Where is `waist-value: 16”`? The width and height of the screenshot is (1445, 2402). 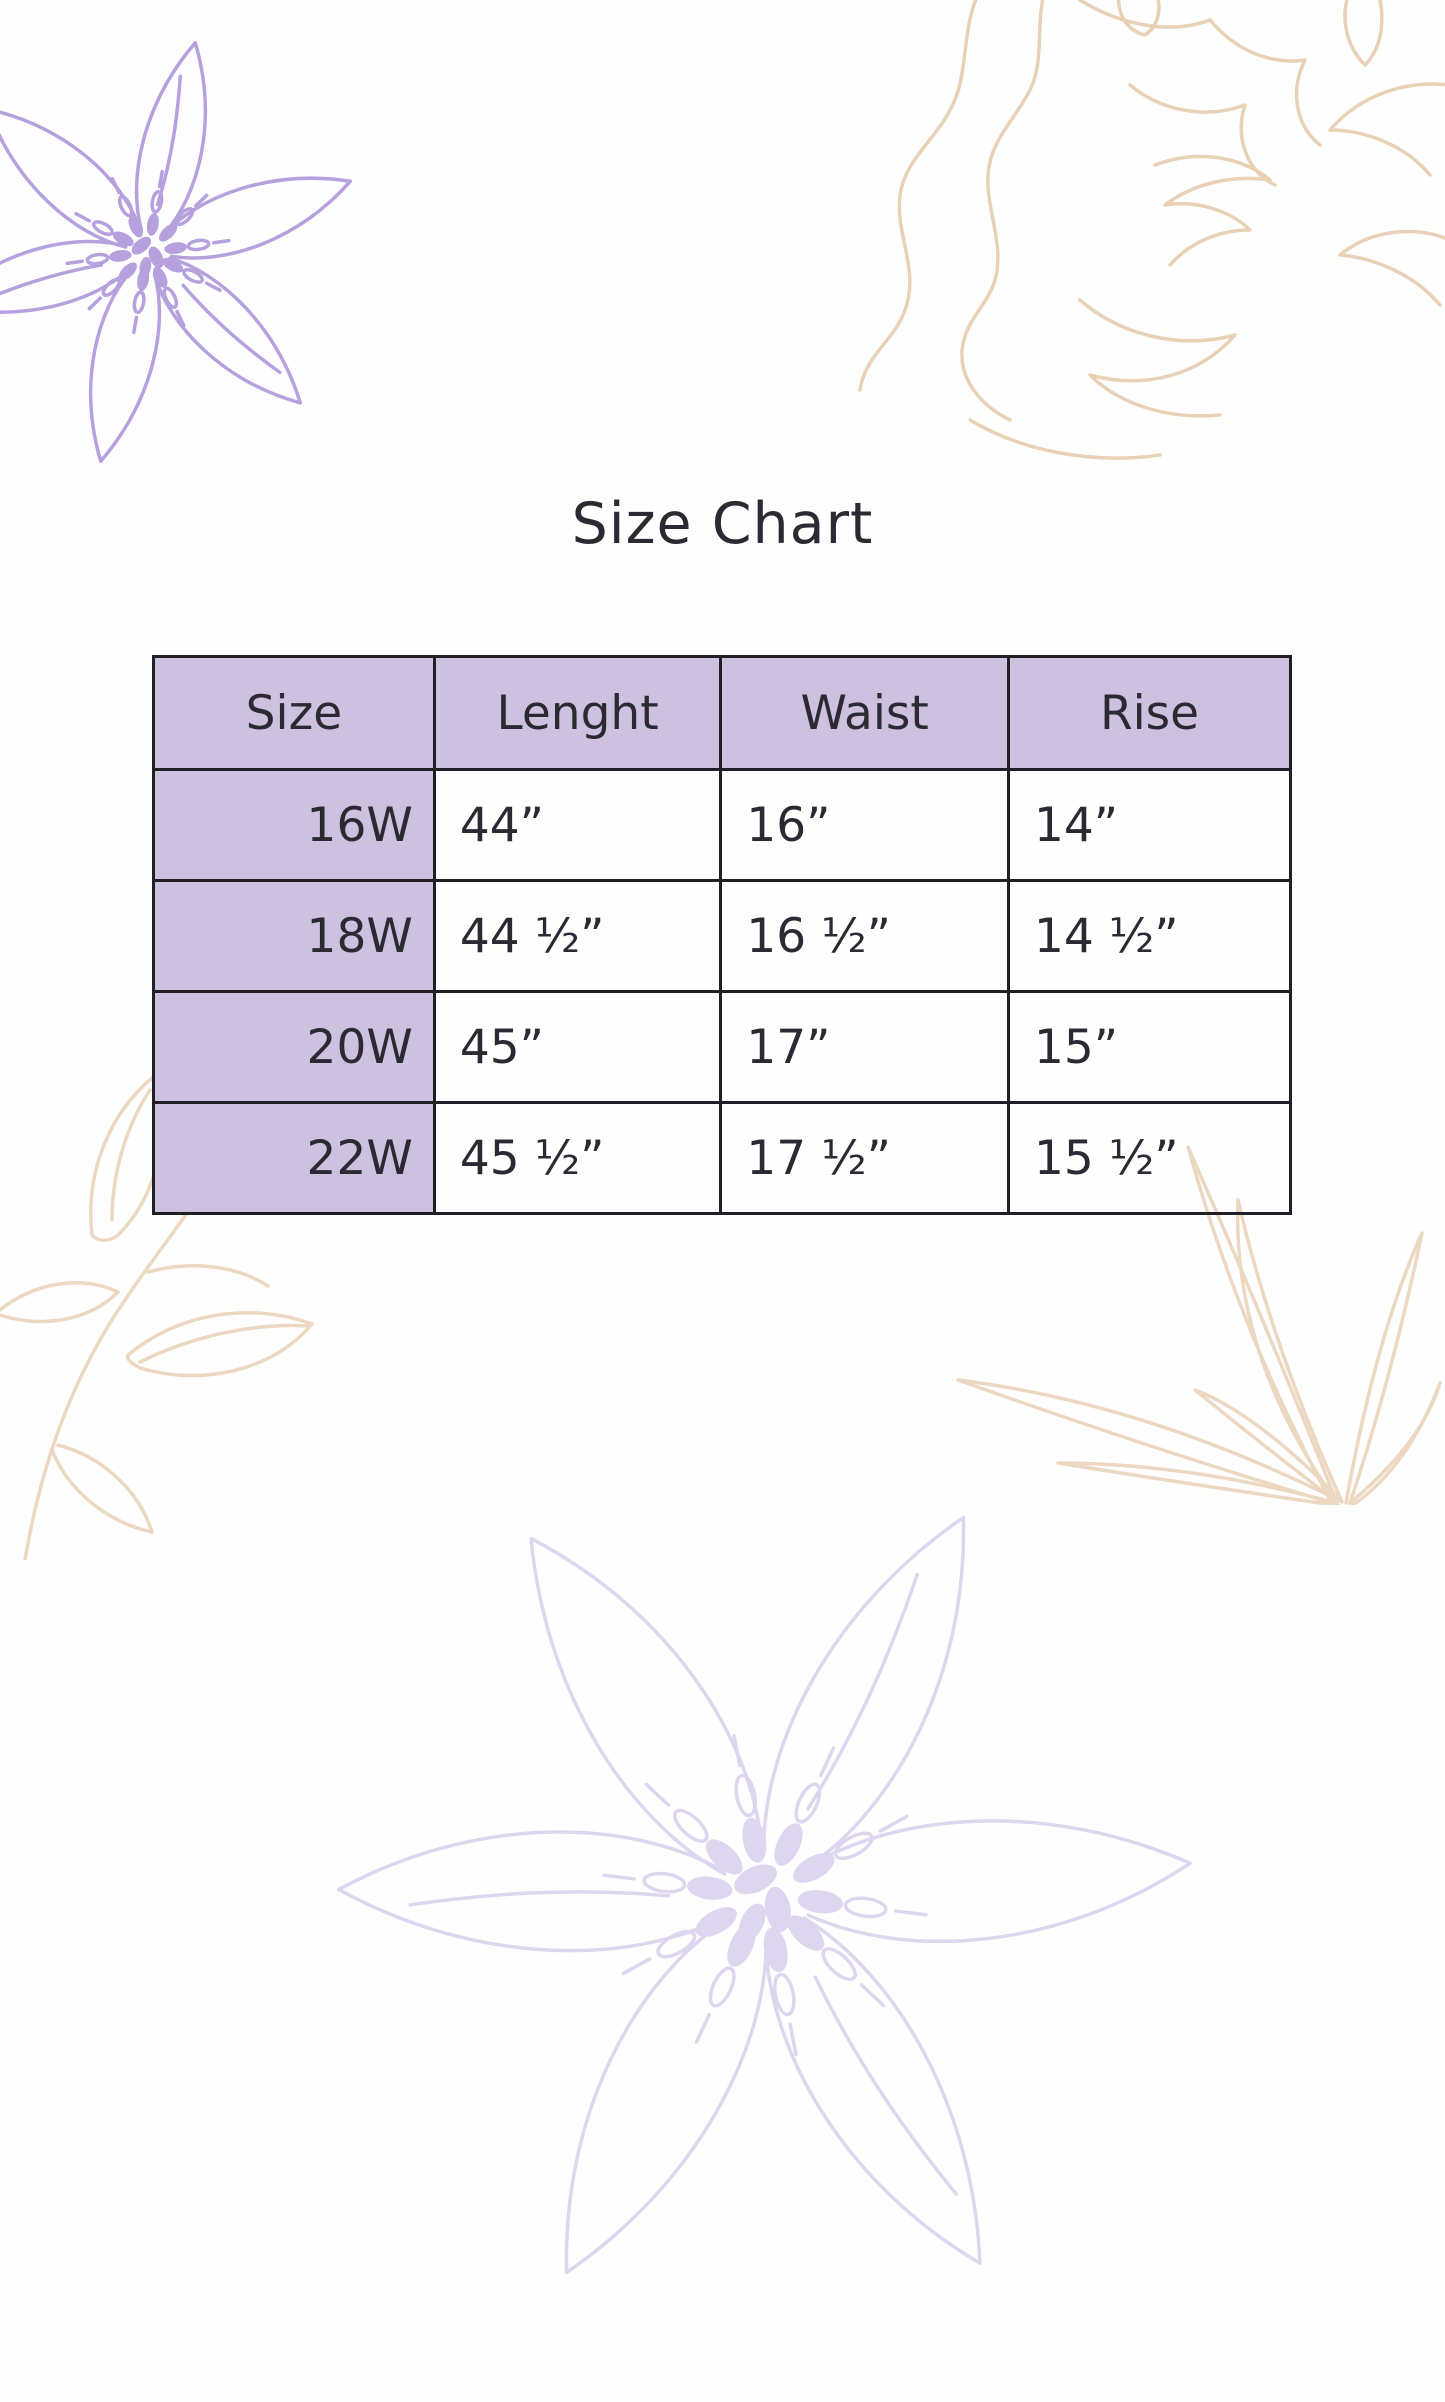
waist-value: 16” is located at coordinates (864, 825).